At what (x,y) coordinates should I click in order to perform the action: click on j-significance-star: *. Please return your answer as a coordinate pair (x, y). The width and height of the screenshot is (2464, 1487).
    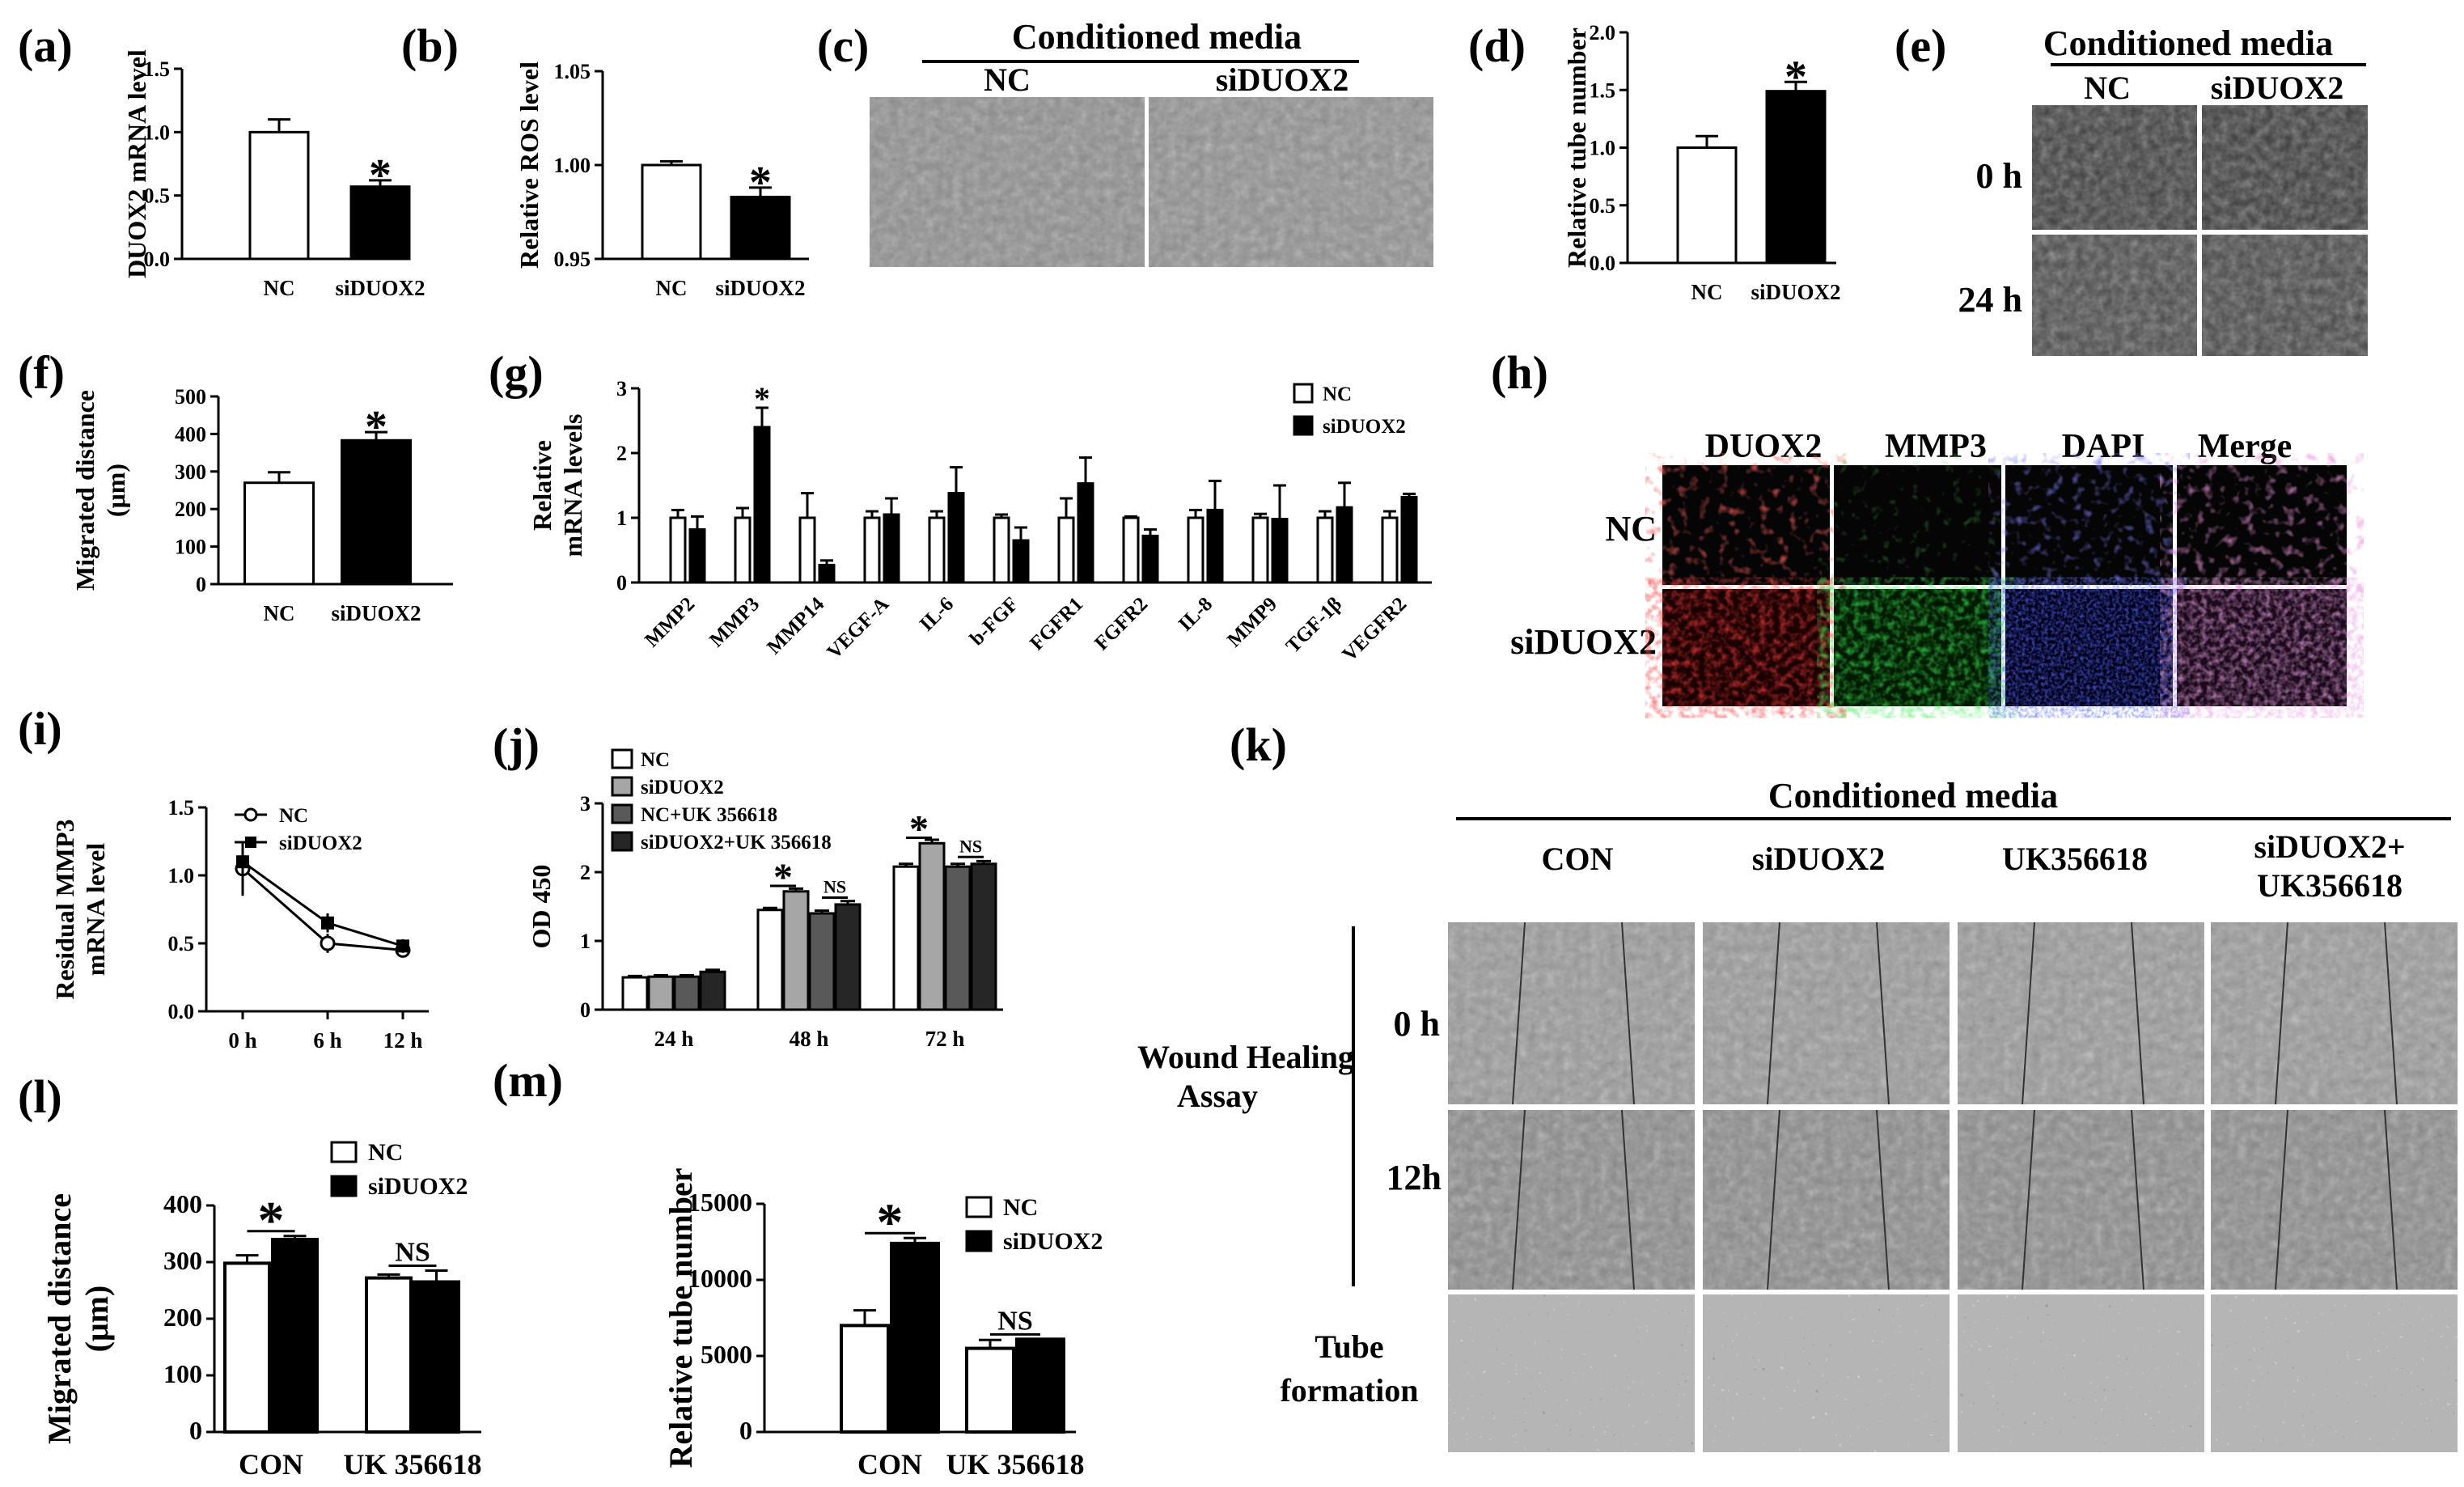
    Looking at the image, I should click on (783, 877).